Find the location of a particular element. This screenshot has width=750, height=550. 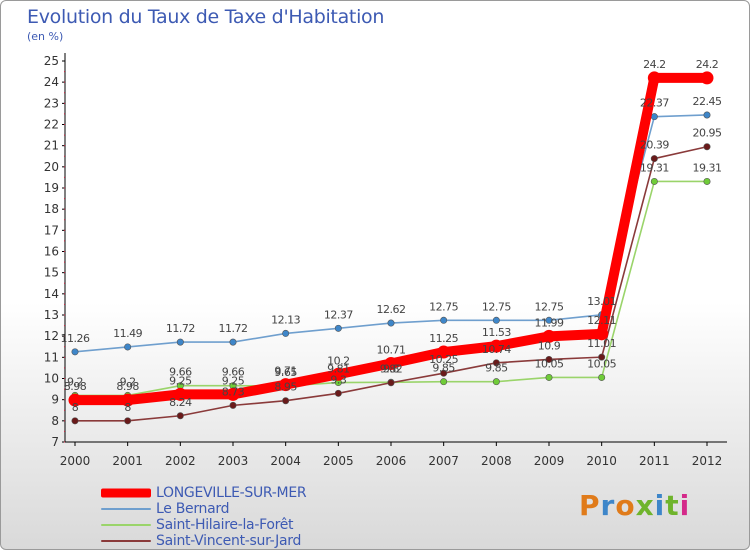

x-tick-label: 2007 is located at coordinates (443, 461).